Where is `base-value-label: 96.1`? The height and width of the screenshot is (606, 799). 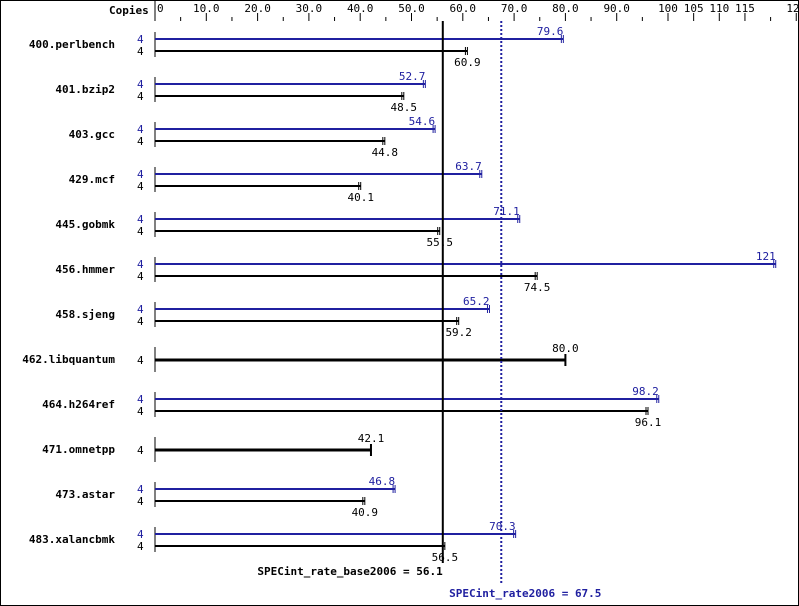 base-value-label: 96.1 is located at coordinates (648, 422).